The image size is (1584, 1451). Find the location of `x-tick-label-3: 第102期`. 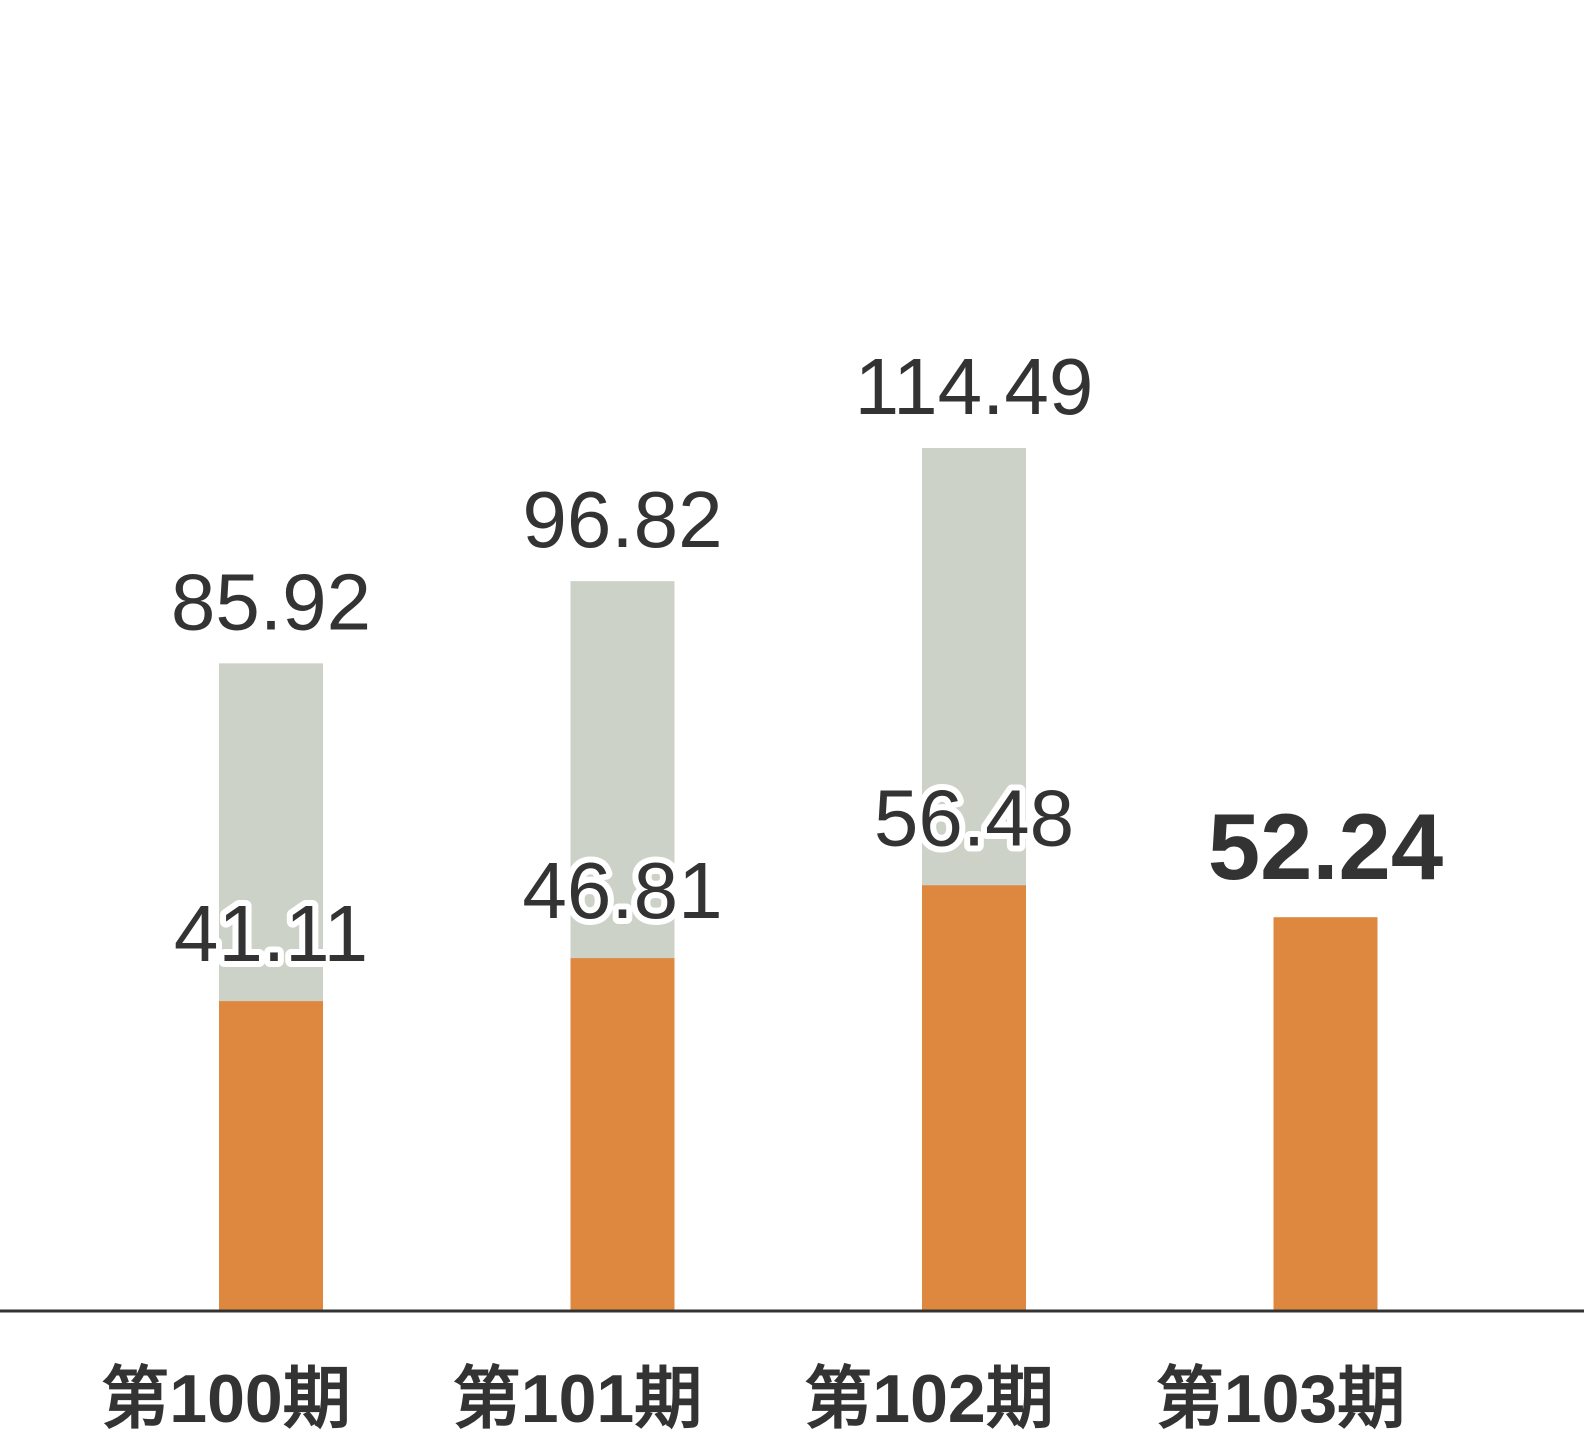

x-tick-label-3: 第102期 is located at coordinates (928, 1399).